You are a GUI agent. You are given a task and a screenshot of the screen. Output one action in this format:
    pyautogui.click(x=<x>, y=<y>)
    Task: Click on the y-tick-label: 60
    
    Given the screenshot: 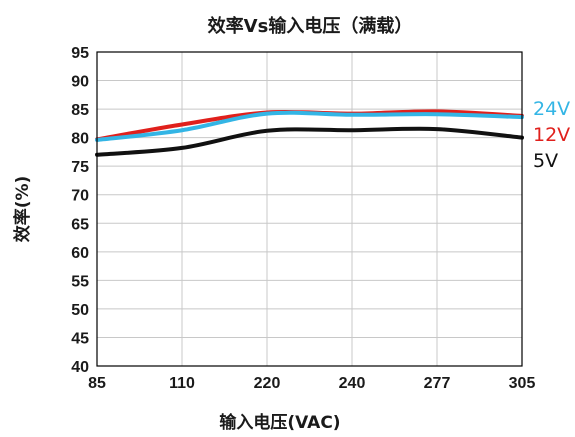 What is the action you would take?
    pyautogui.click(x=80, y=253)
    